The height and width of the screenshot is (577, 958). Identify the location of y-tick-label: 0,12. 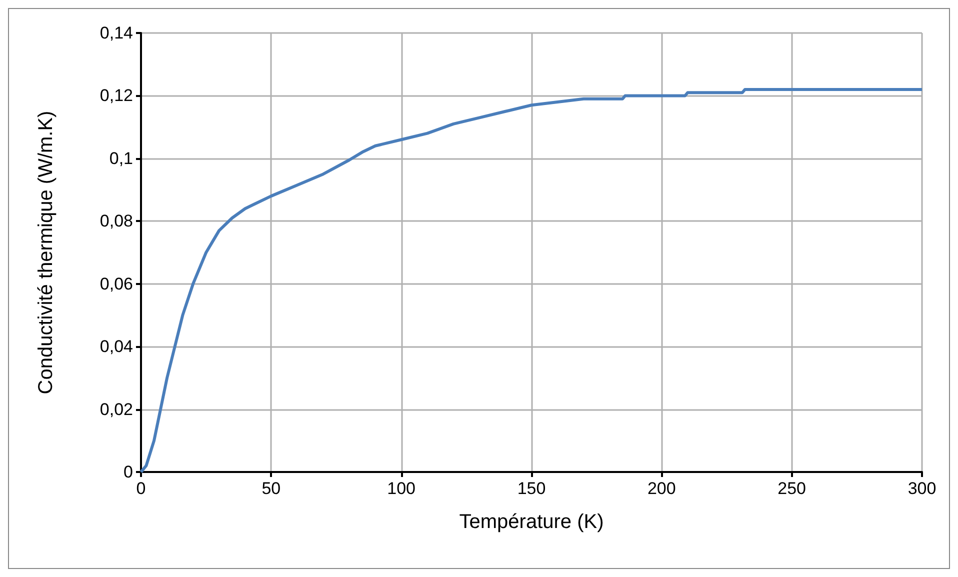
(116, 96).